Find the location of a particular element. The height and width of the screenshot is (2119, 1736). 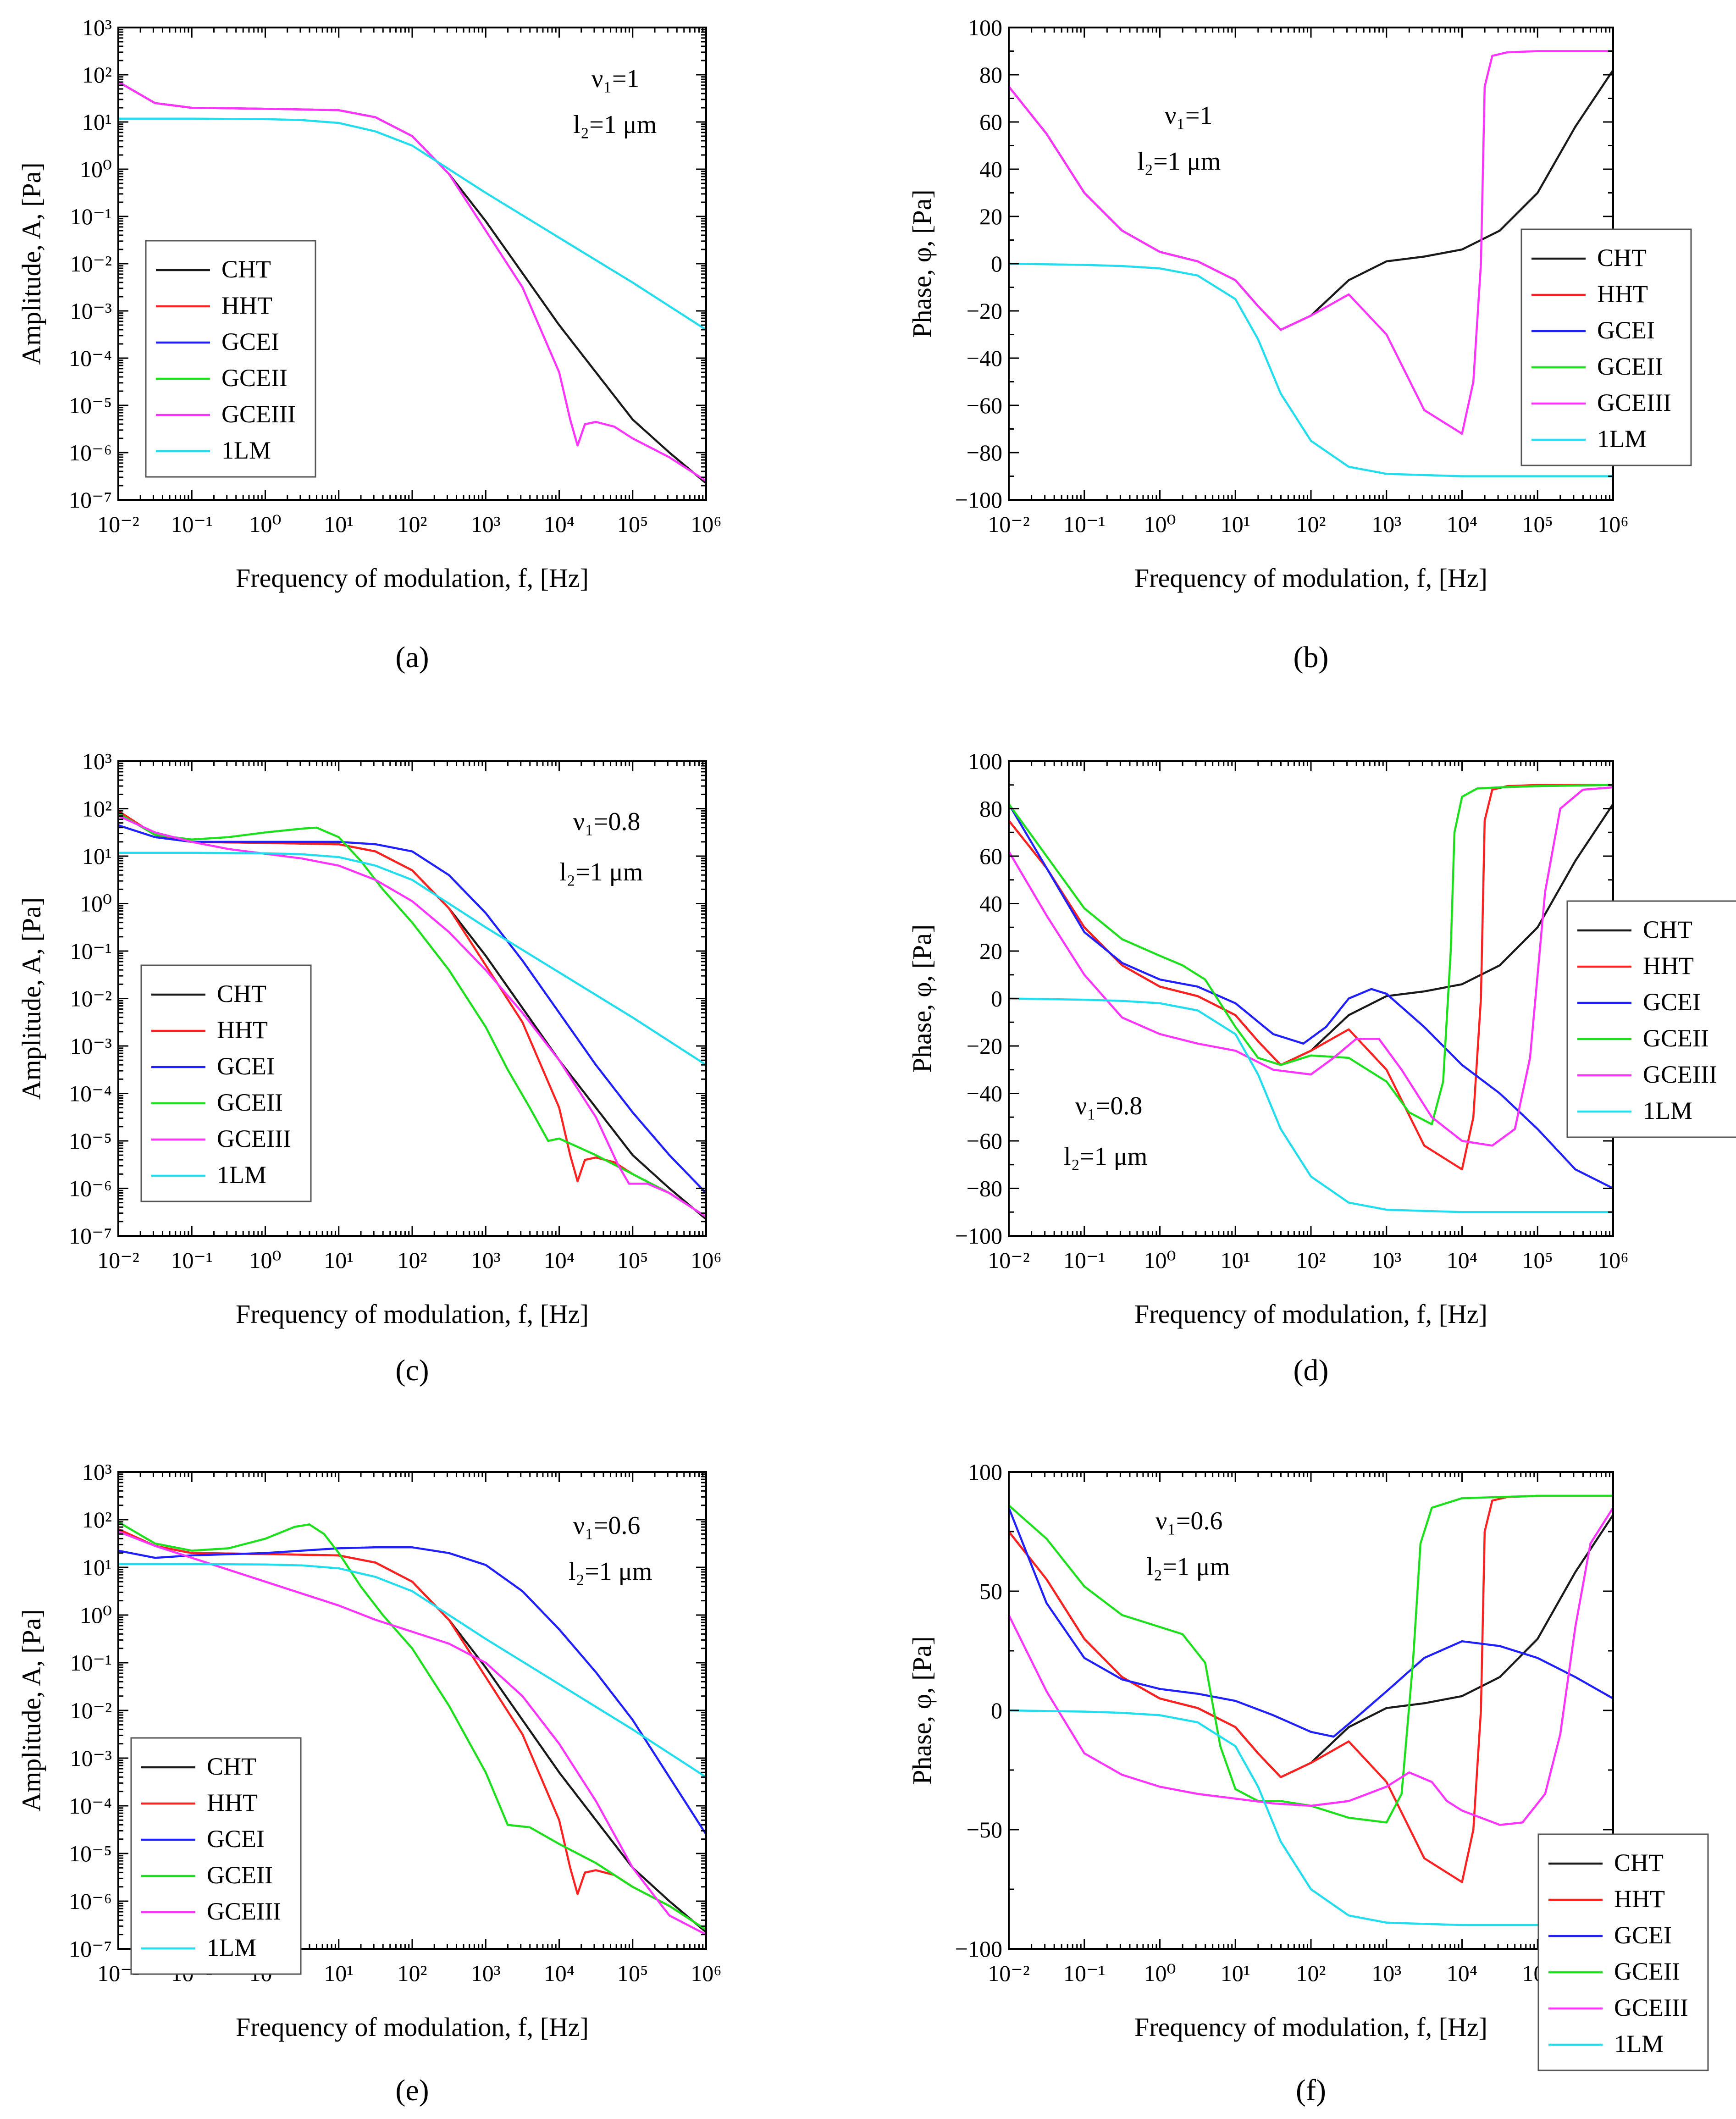

x-tick-label: 10⁻¹ is located at coordinates (192, 524).